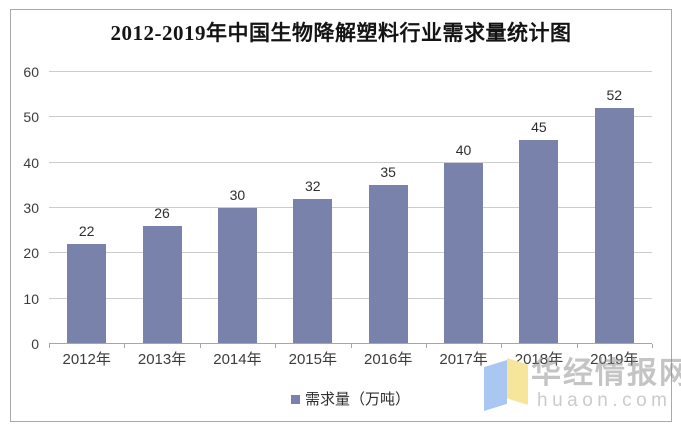  I want to click on bar-value-label: 26, so click(162, 213).